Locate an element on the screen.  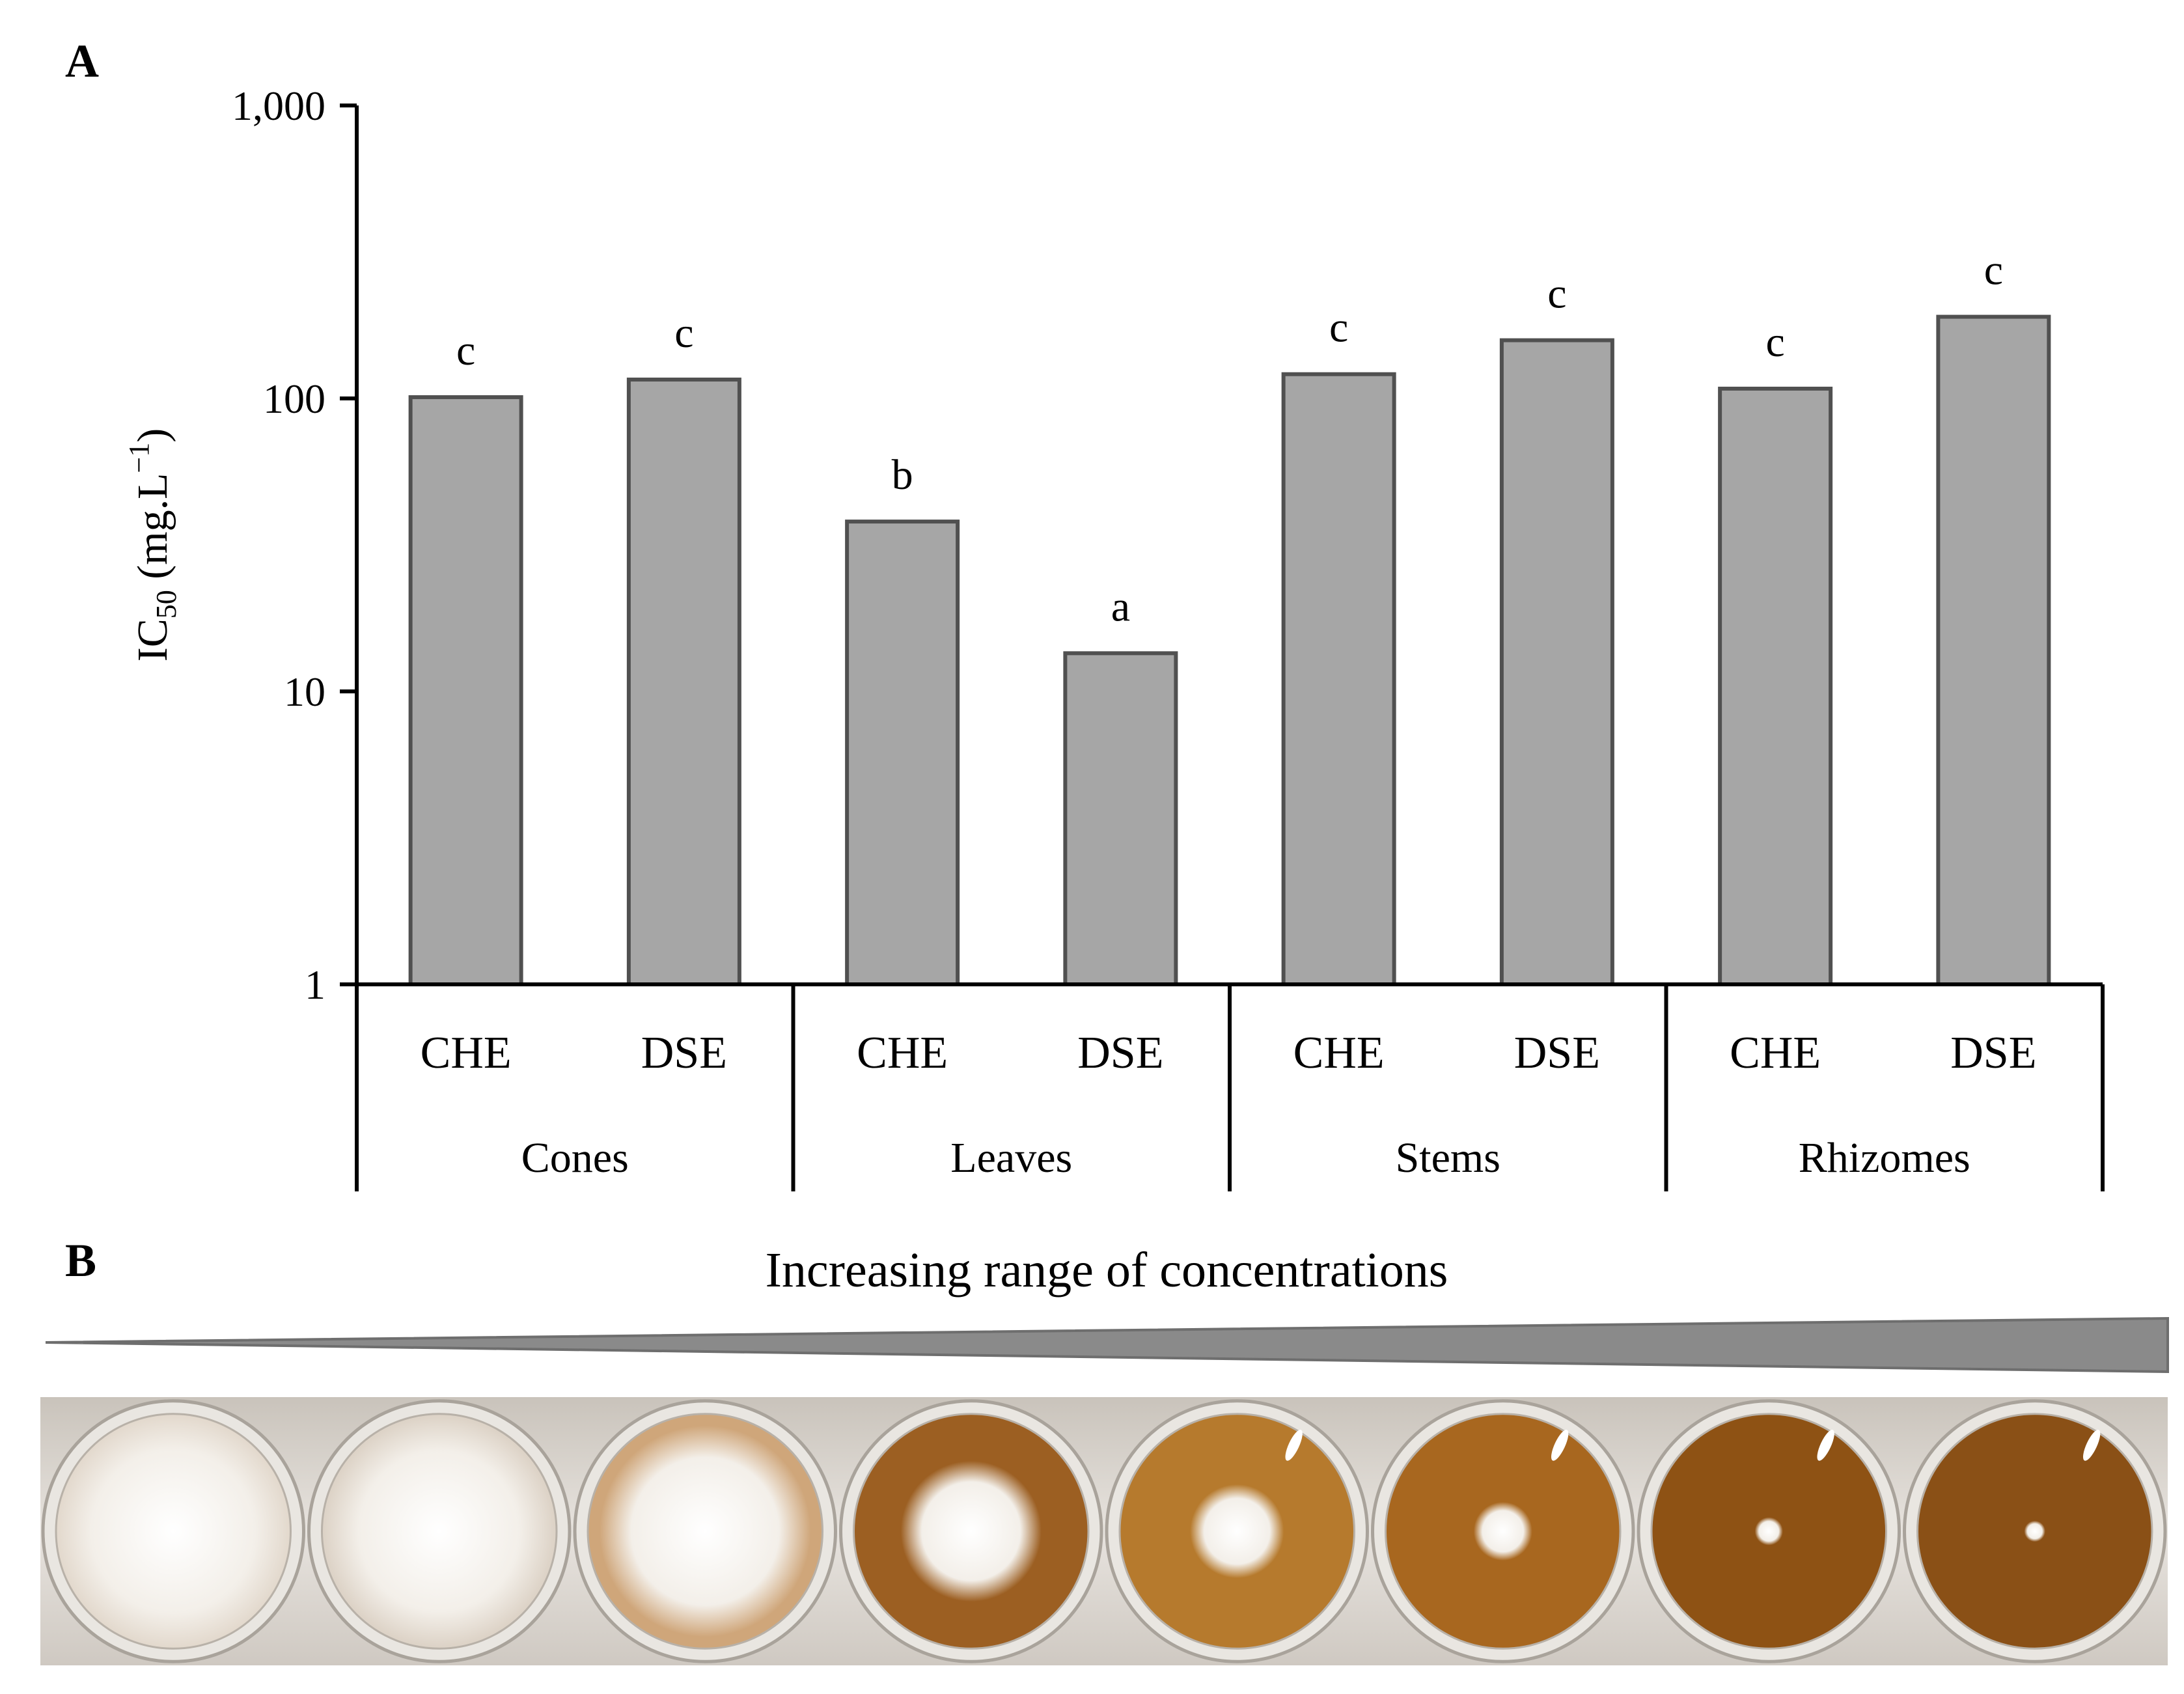
bar-leaves-che is located at coordinates (903, 753).